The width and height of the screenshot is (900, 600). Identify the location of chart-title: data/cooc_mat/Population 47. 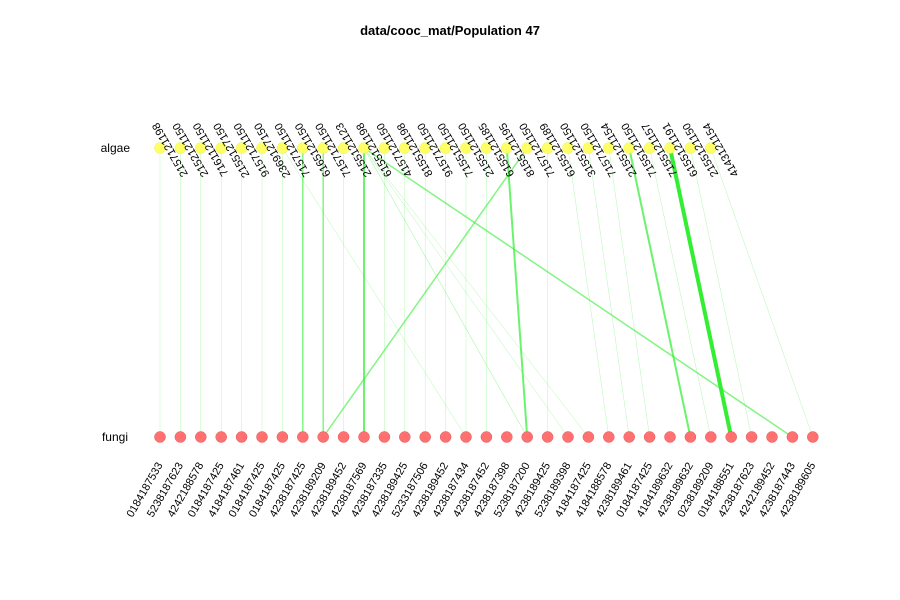
(450, 30).